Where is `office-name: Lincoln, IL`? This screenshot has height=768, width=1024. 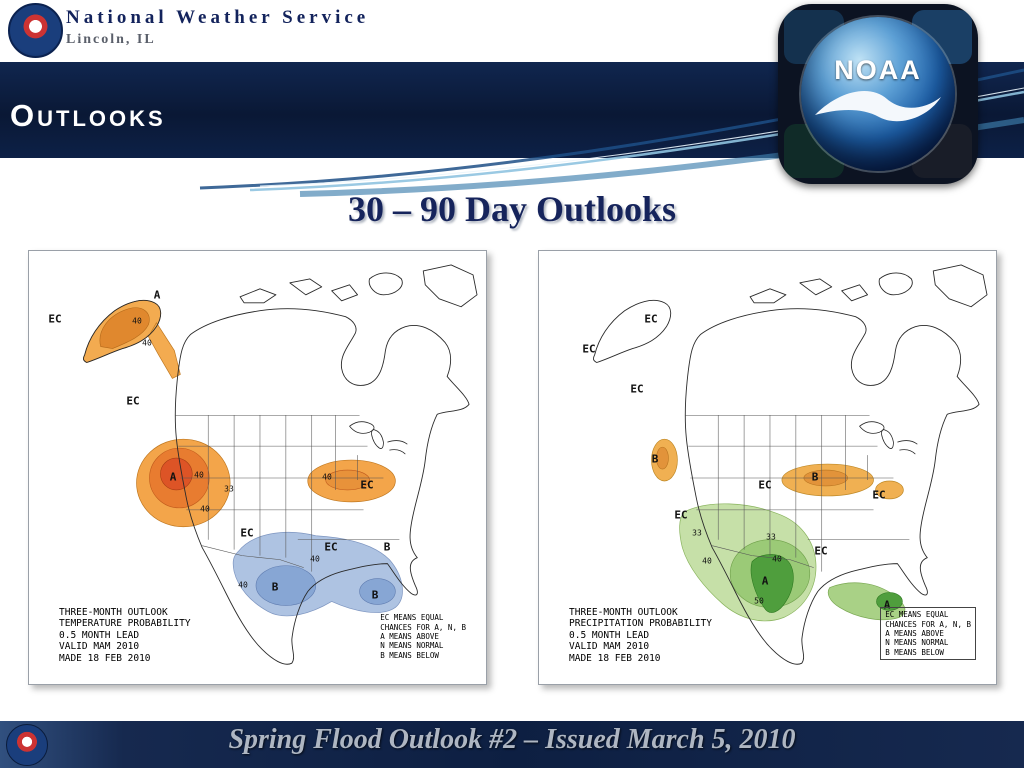 office-name: Lincoln, IL is located at coordinates (111, 39).